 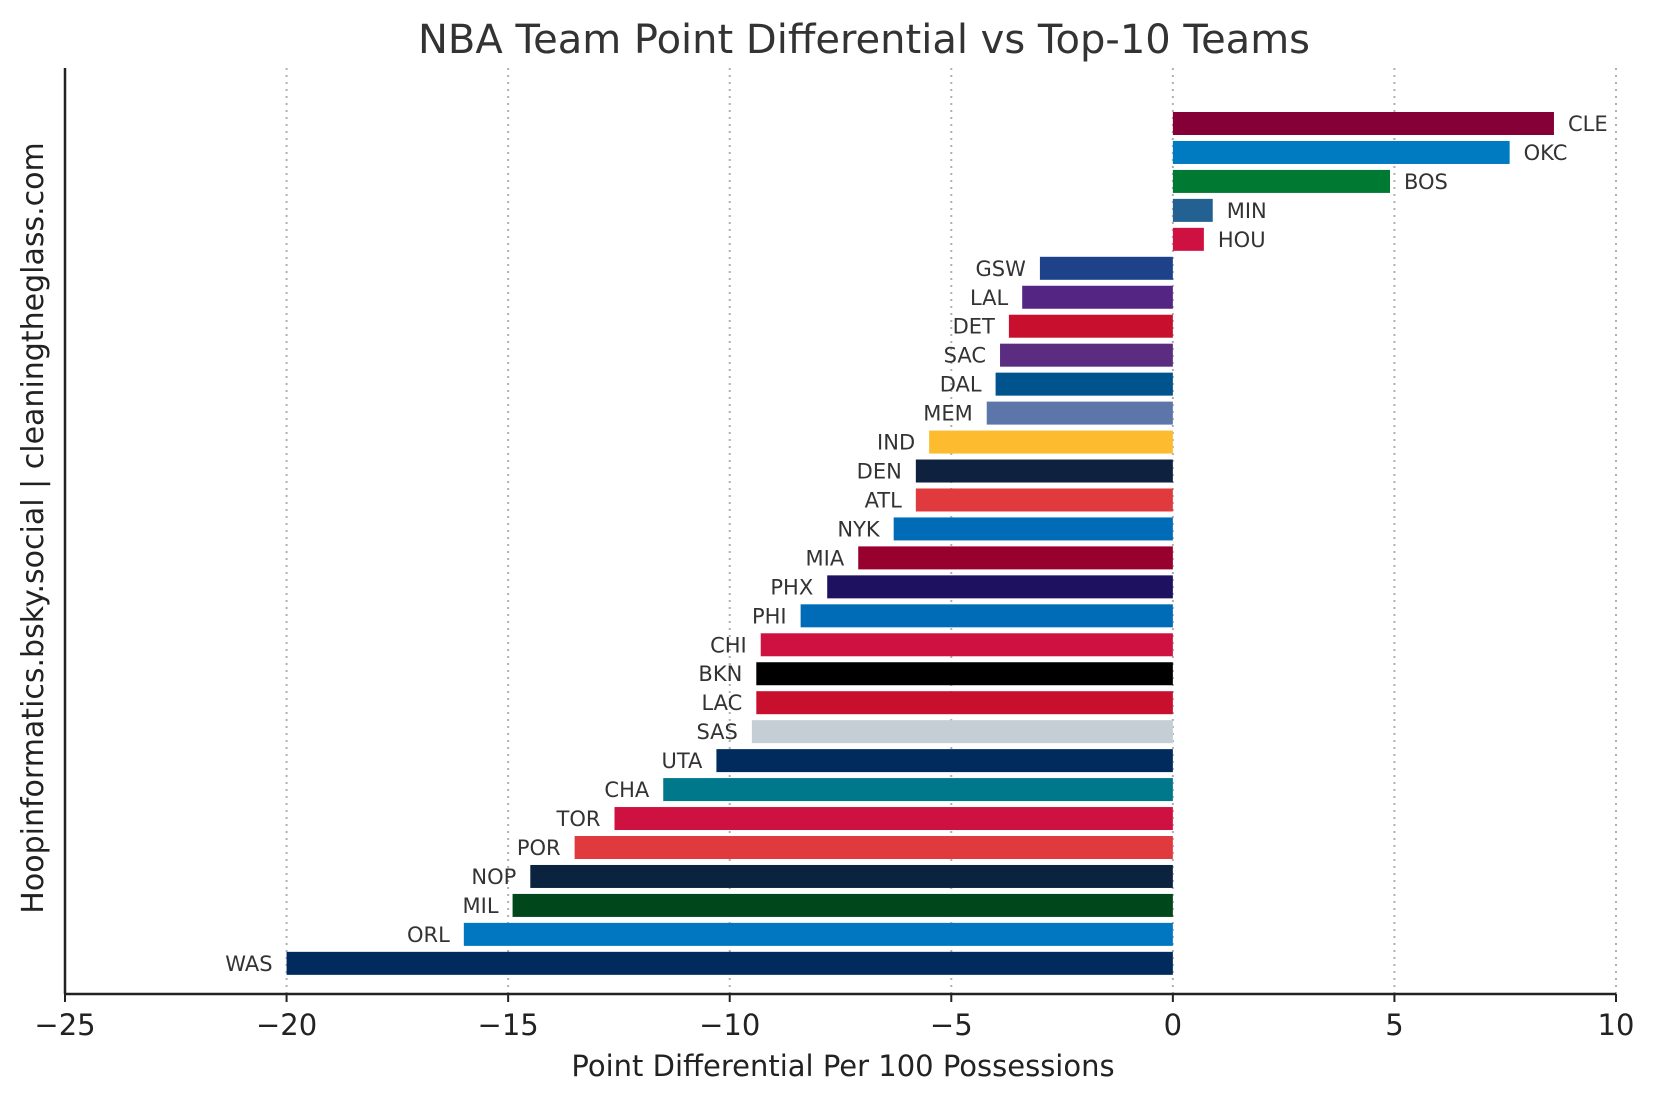 I want to click on bar-por, so click(x=873, y=847).